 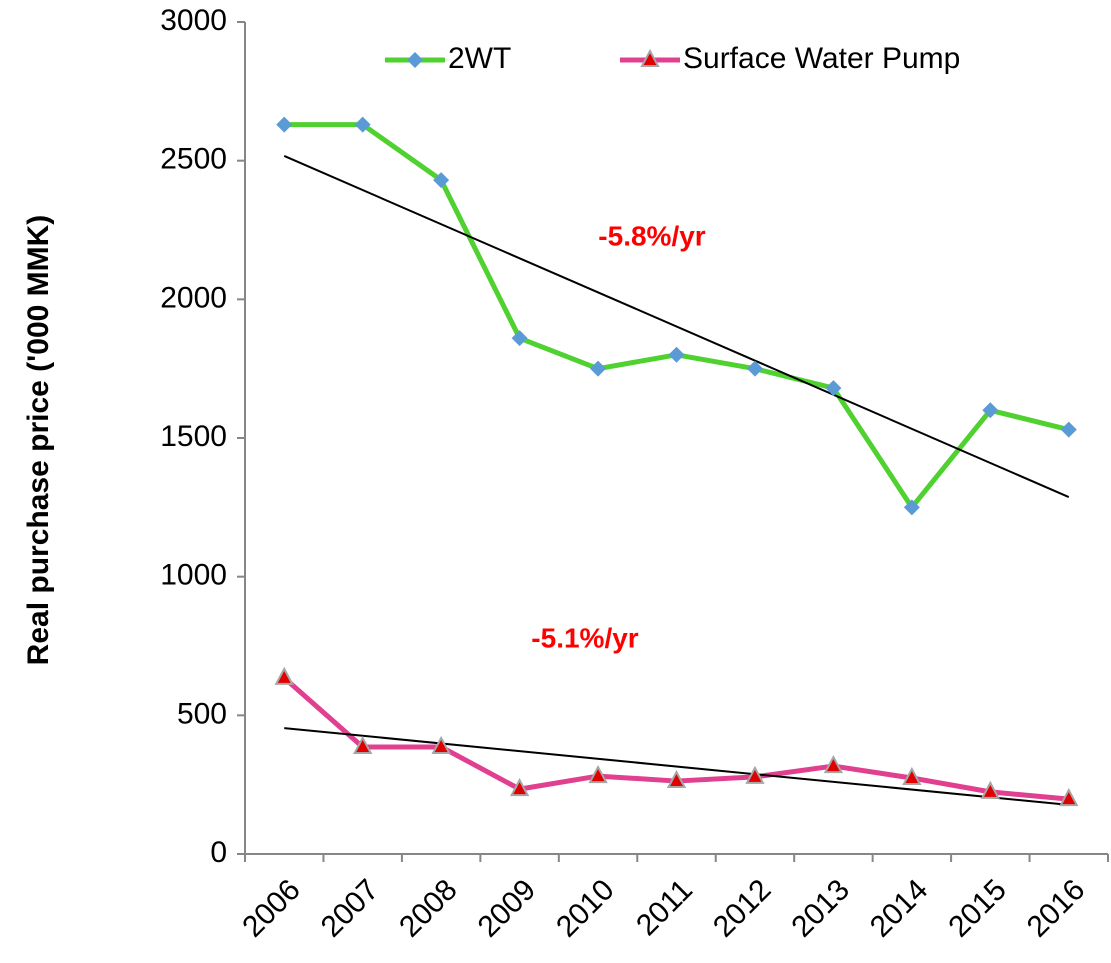 What do you see at coordinates (1056, 908) in the screenshot?
I see `x-tick-label: 2016` at bounding box center [1056, 908].